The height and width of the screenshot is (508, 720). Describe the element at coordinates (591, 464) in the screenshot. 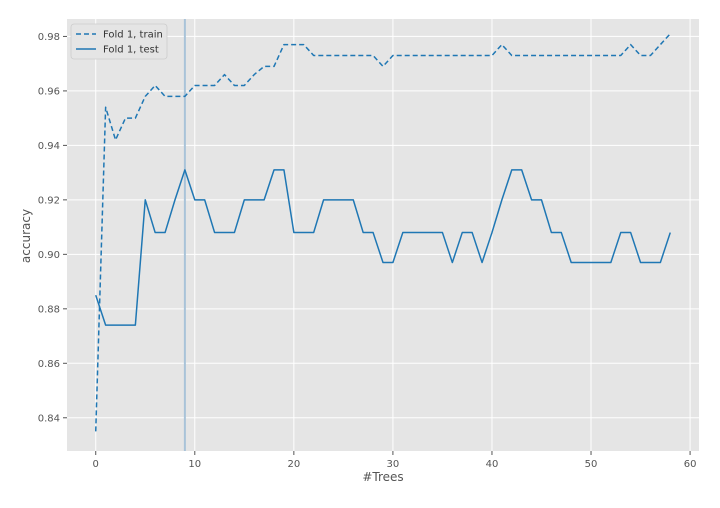

I see `x-tick-label: 50` at that location.